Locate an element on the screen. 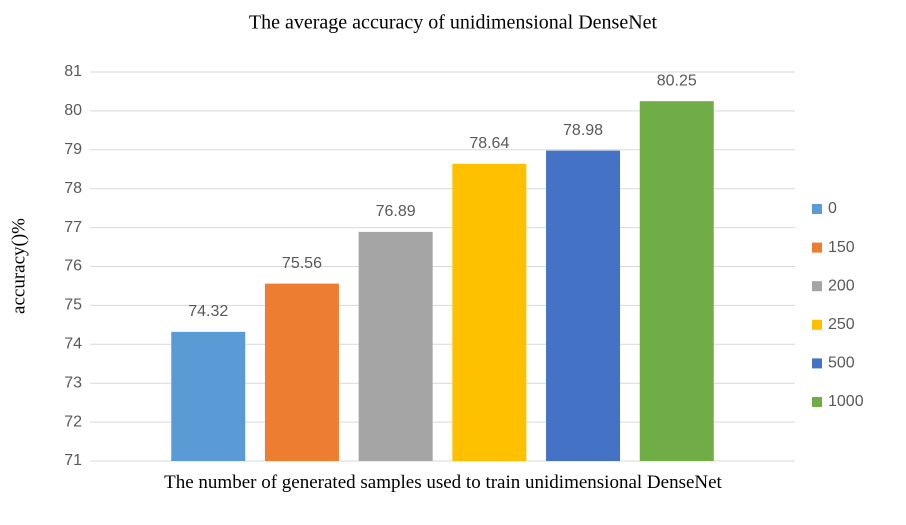 This screenshot has height=525, width=906. legend-label: 150 is located at coordinates (841, 247).